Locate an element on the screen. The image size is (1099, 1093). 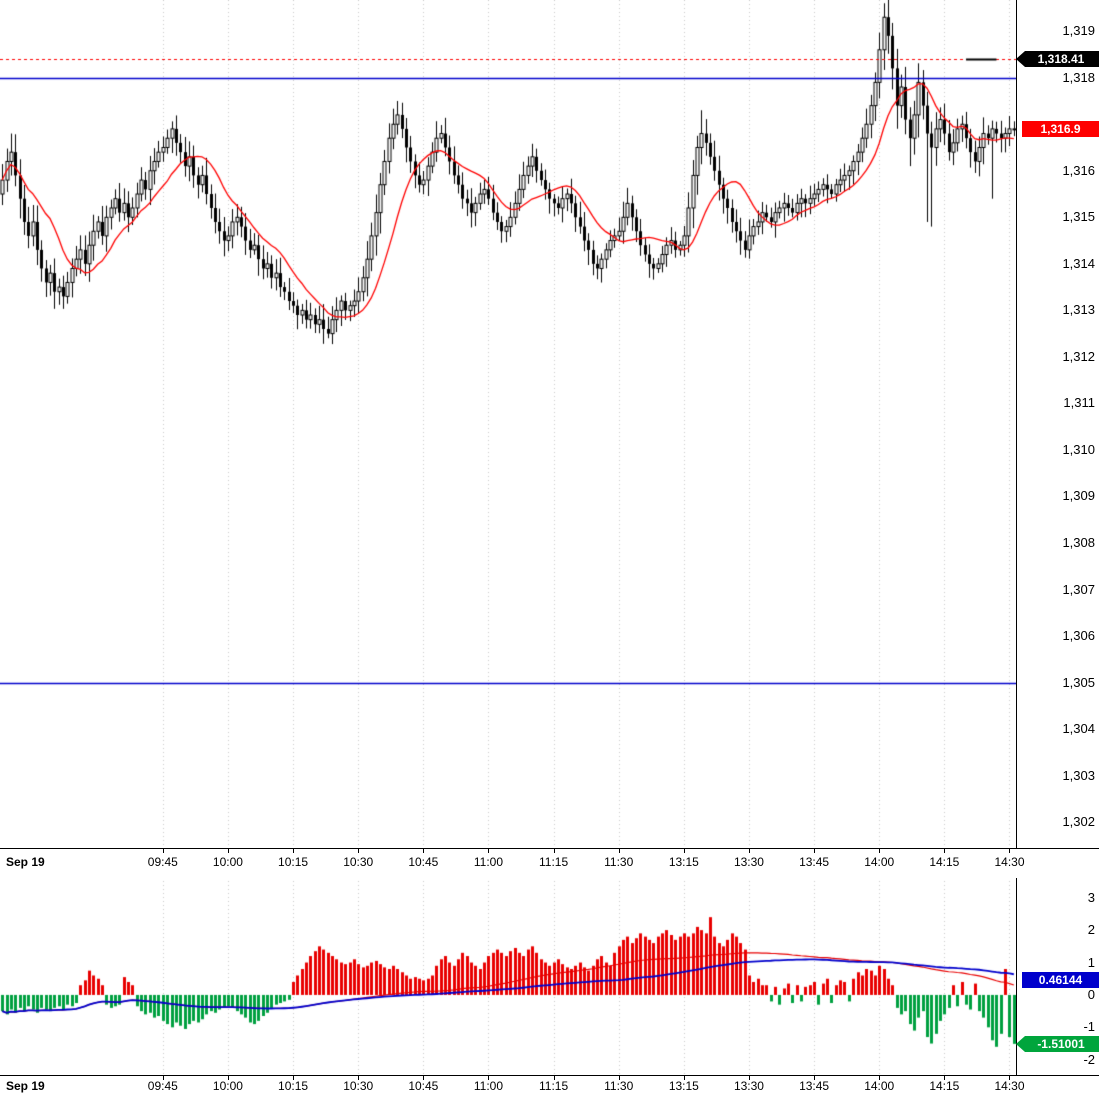
indicator-tick-label: 3 is located at coordinates (1091, 897).